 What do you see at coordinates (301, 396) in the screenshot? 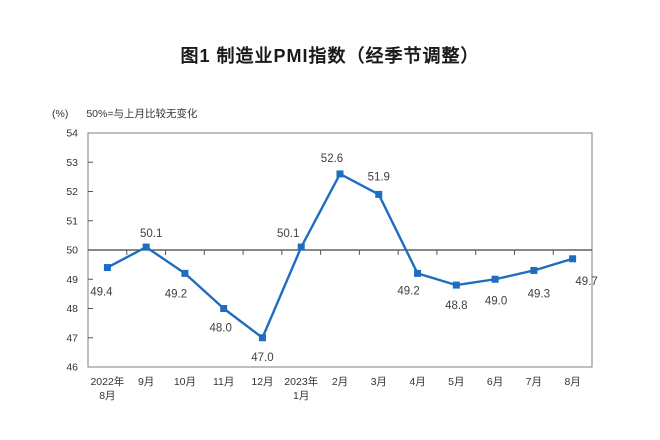
I see `x-axis-label: 1月` at bounding box center [301, 396].